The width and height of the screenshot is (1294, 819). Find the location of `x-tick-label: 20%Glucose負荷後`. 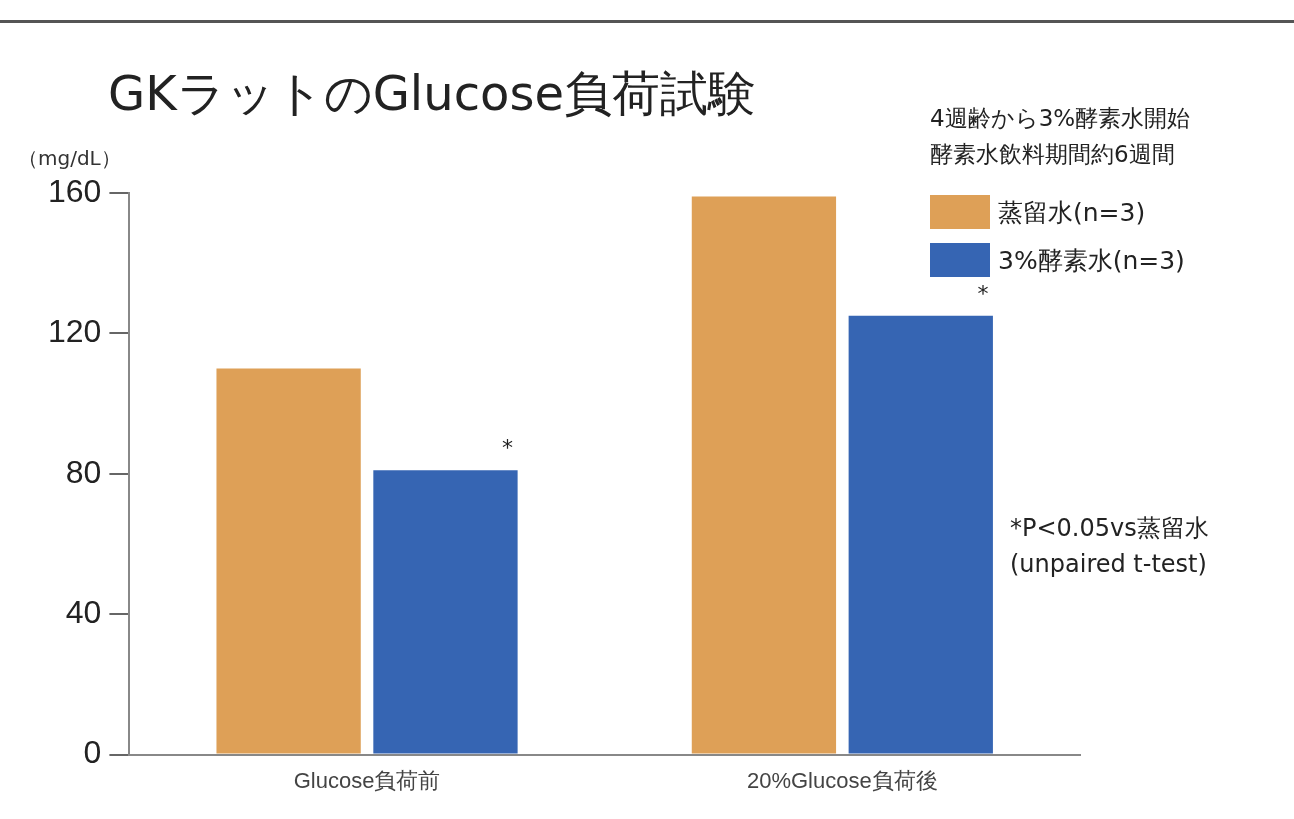

x-tick-label: 20%Glucose負荷後 is located at coordinates (842, 780).